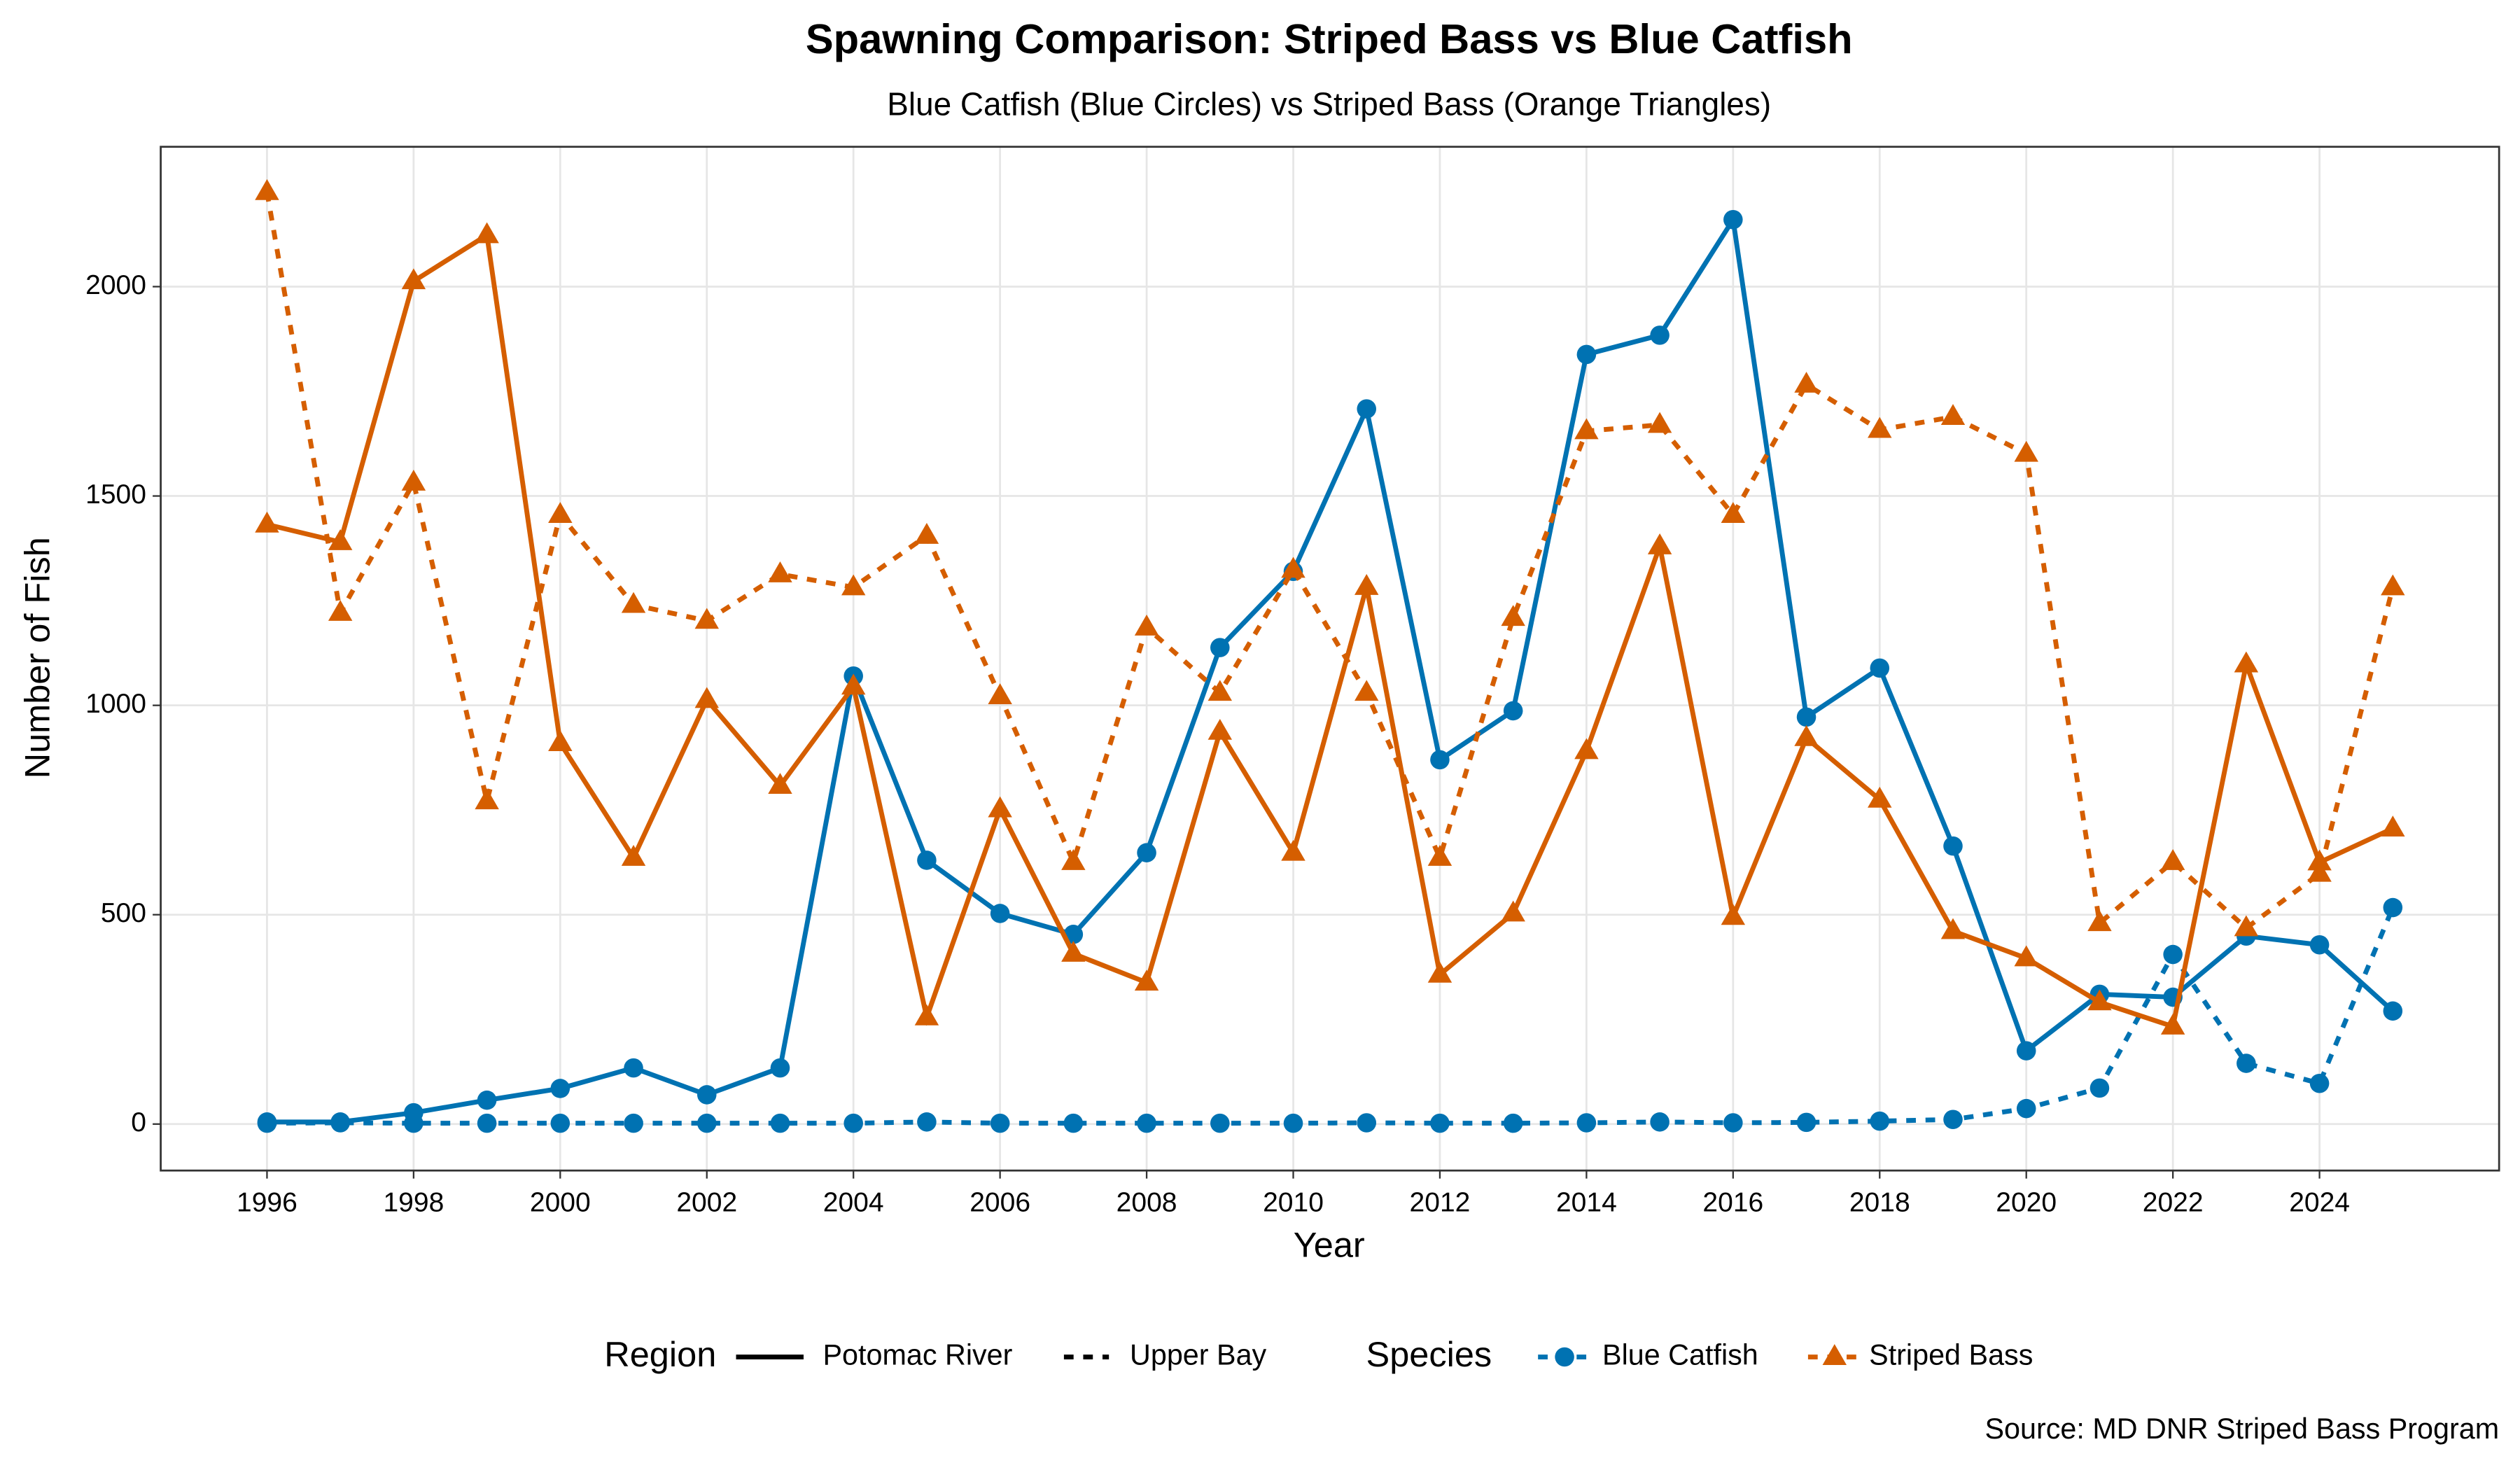  I want to click on x-tick-label: 2022, so click(2173, 1203).